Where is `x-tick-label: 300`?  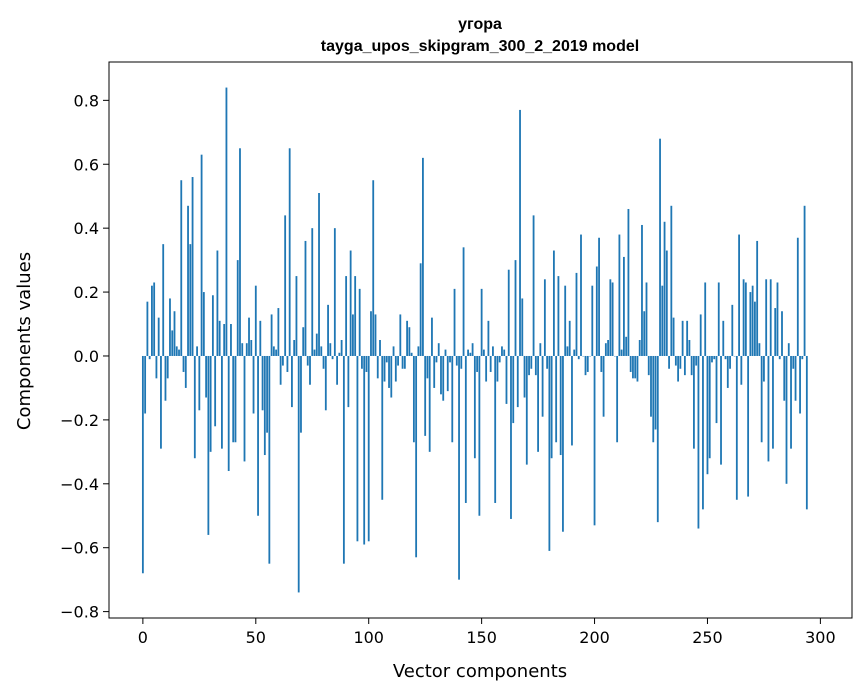
x-tick-label: 300 is located at coordinates (820, 637).